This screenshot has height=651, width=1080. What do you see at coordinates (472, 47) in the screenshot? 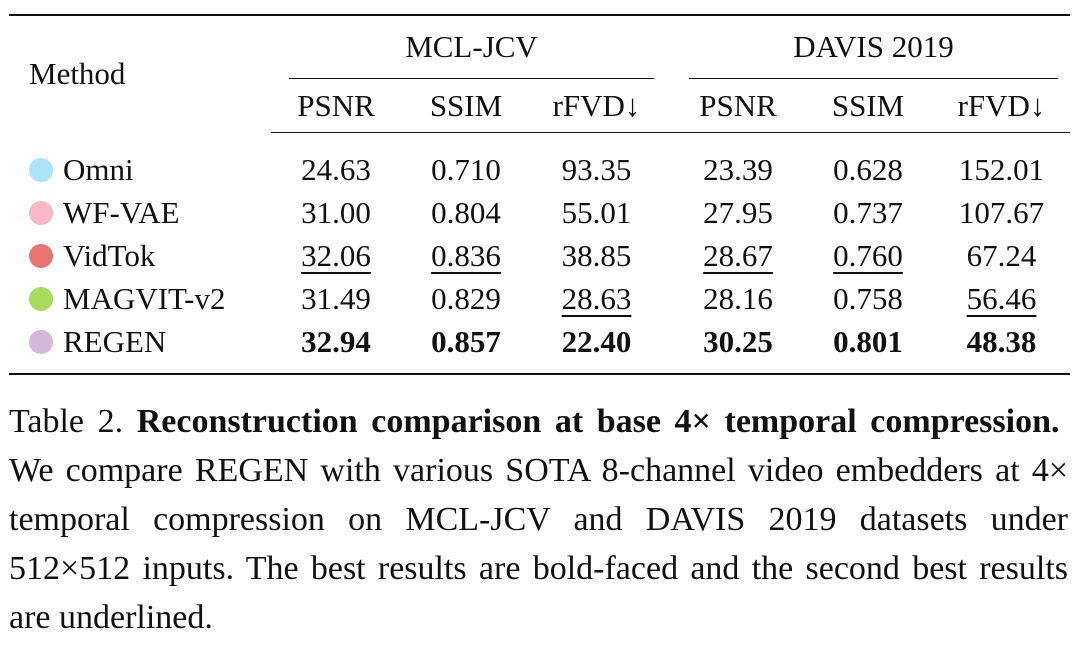
I see `group-label: MCL-JCV` at bounding box center [472, 47].